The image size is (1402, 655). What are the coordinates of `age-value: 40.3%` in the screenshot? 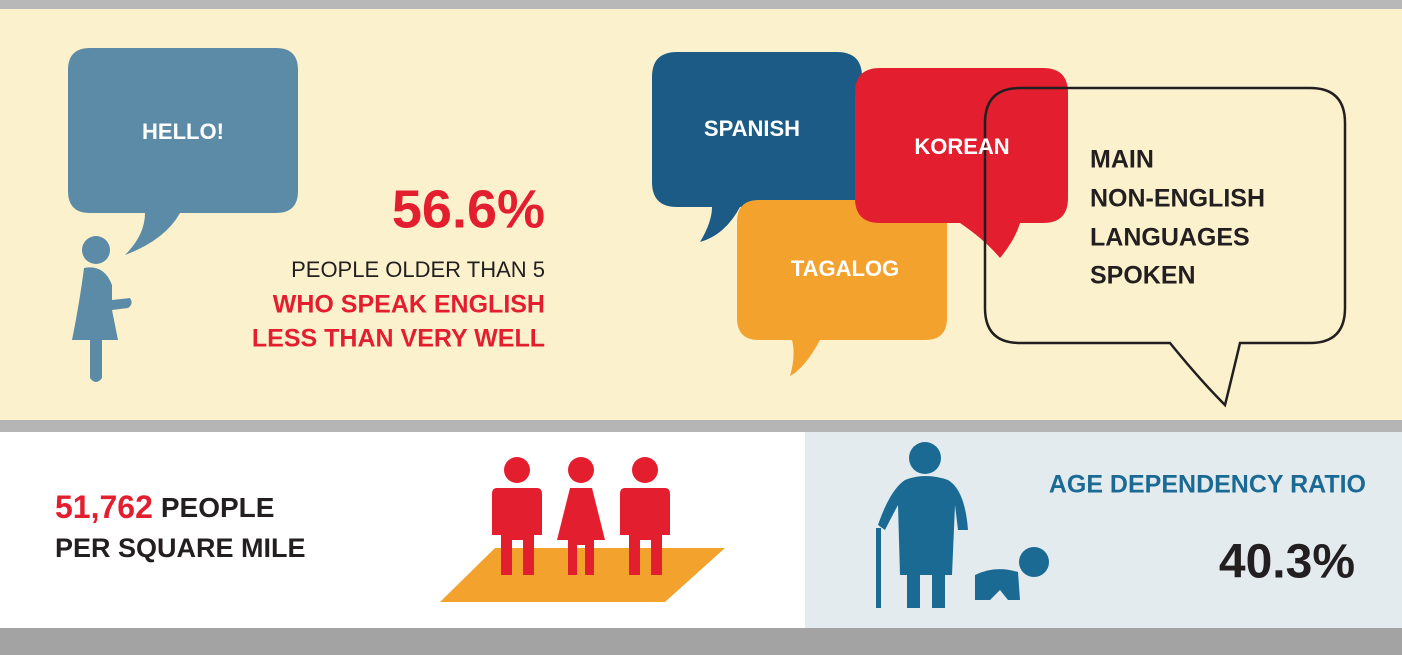 It's located at (1287, 562).